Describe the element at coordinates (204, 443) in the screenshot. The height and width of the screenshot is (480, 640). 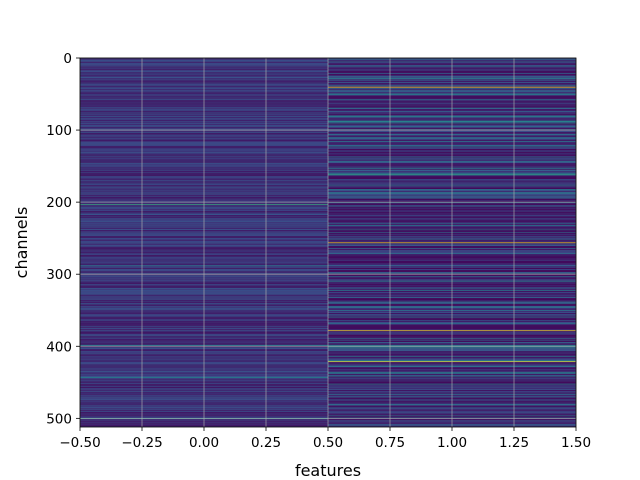
I see `x-tick-label: 0.00` at that location.